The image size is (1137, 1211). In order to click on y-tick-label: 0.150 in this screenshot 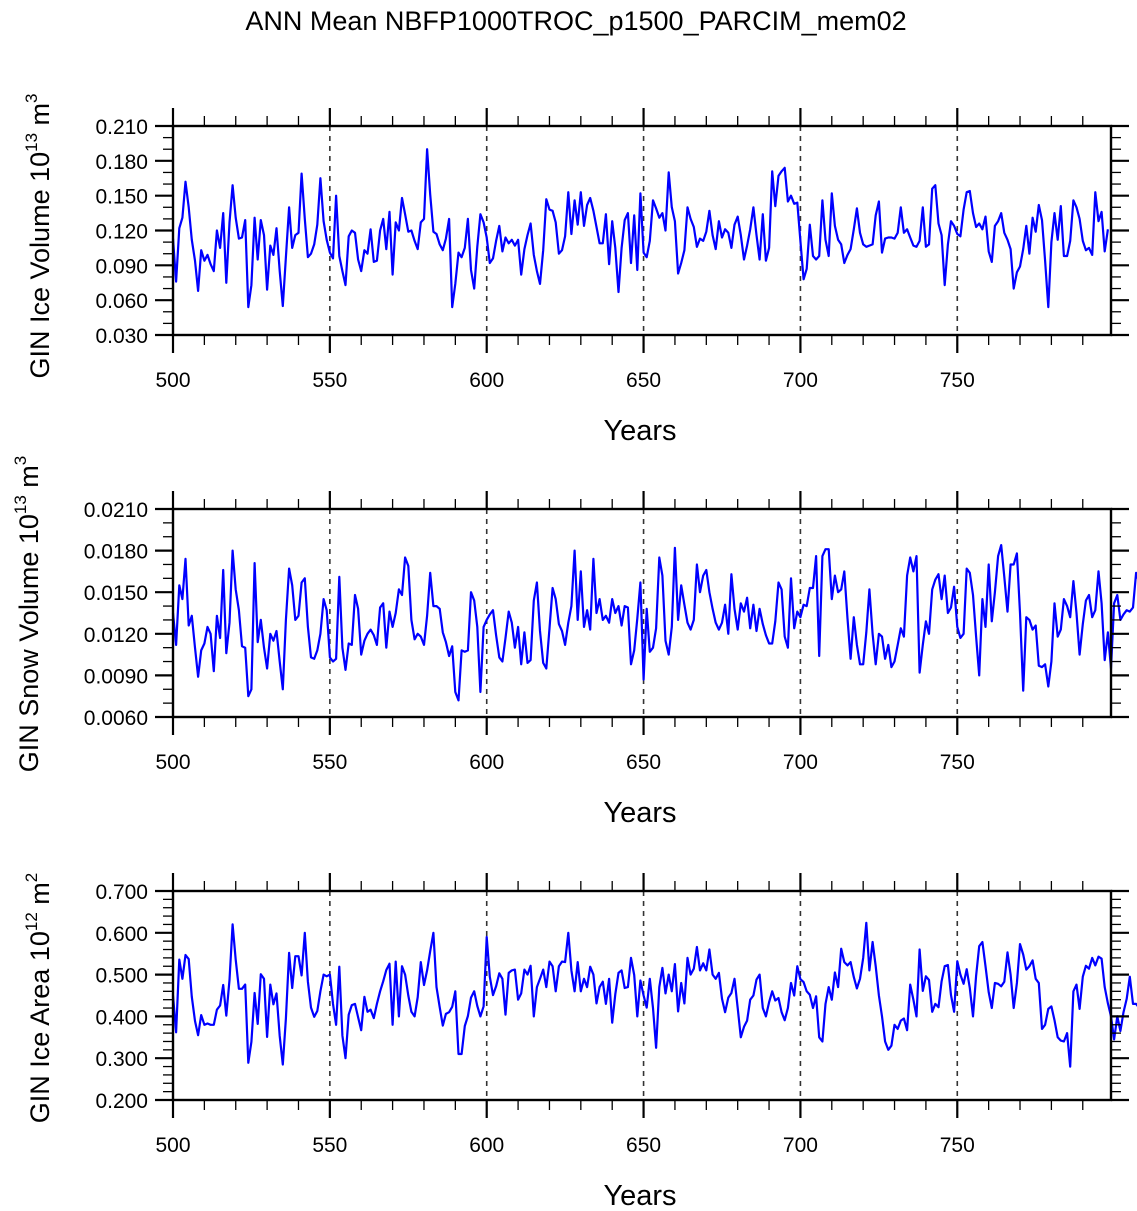, I will do `click(121, 197)`.